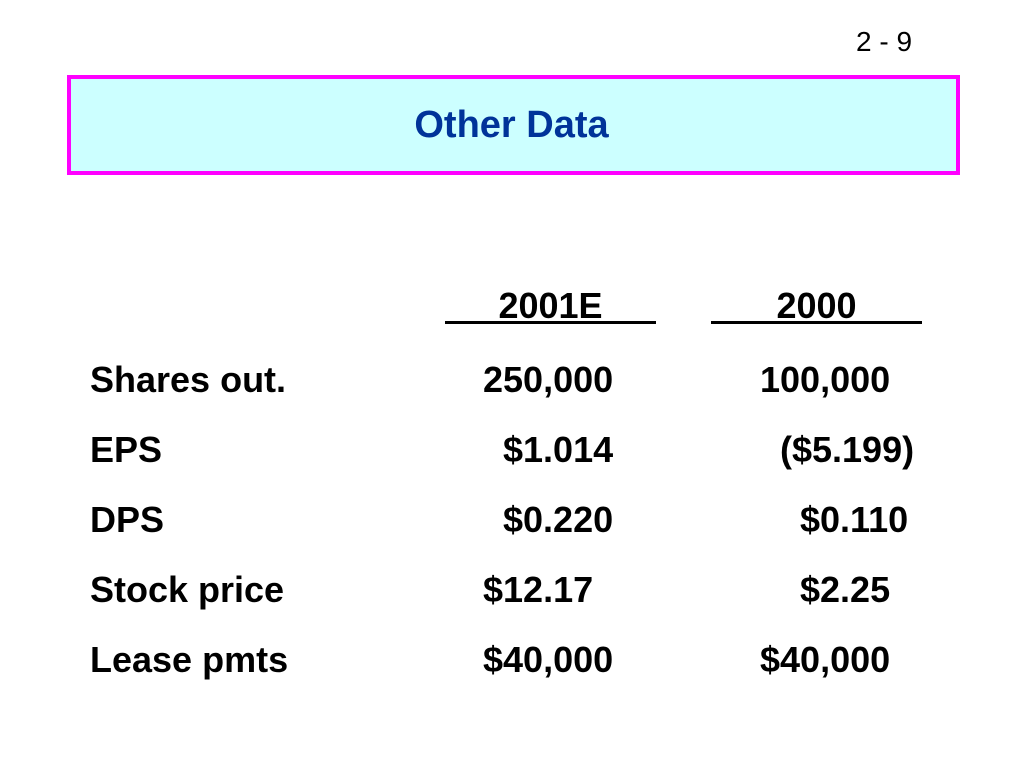  What do you see at coordinates (187, 589) in the screenshot?
I see `row-label: Stock price` at bounding box center [187, 589].